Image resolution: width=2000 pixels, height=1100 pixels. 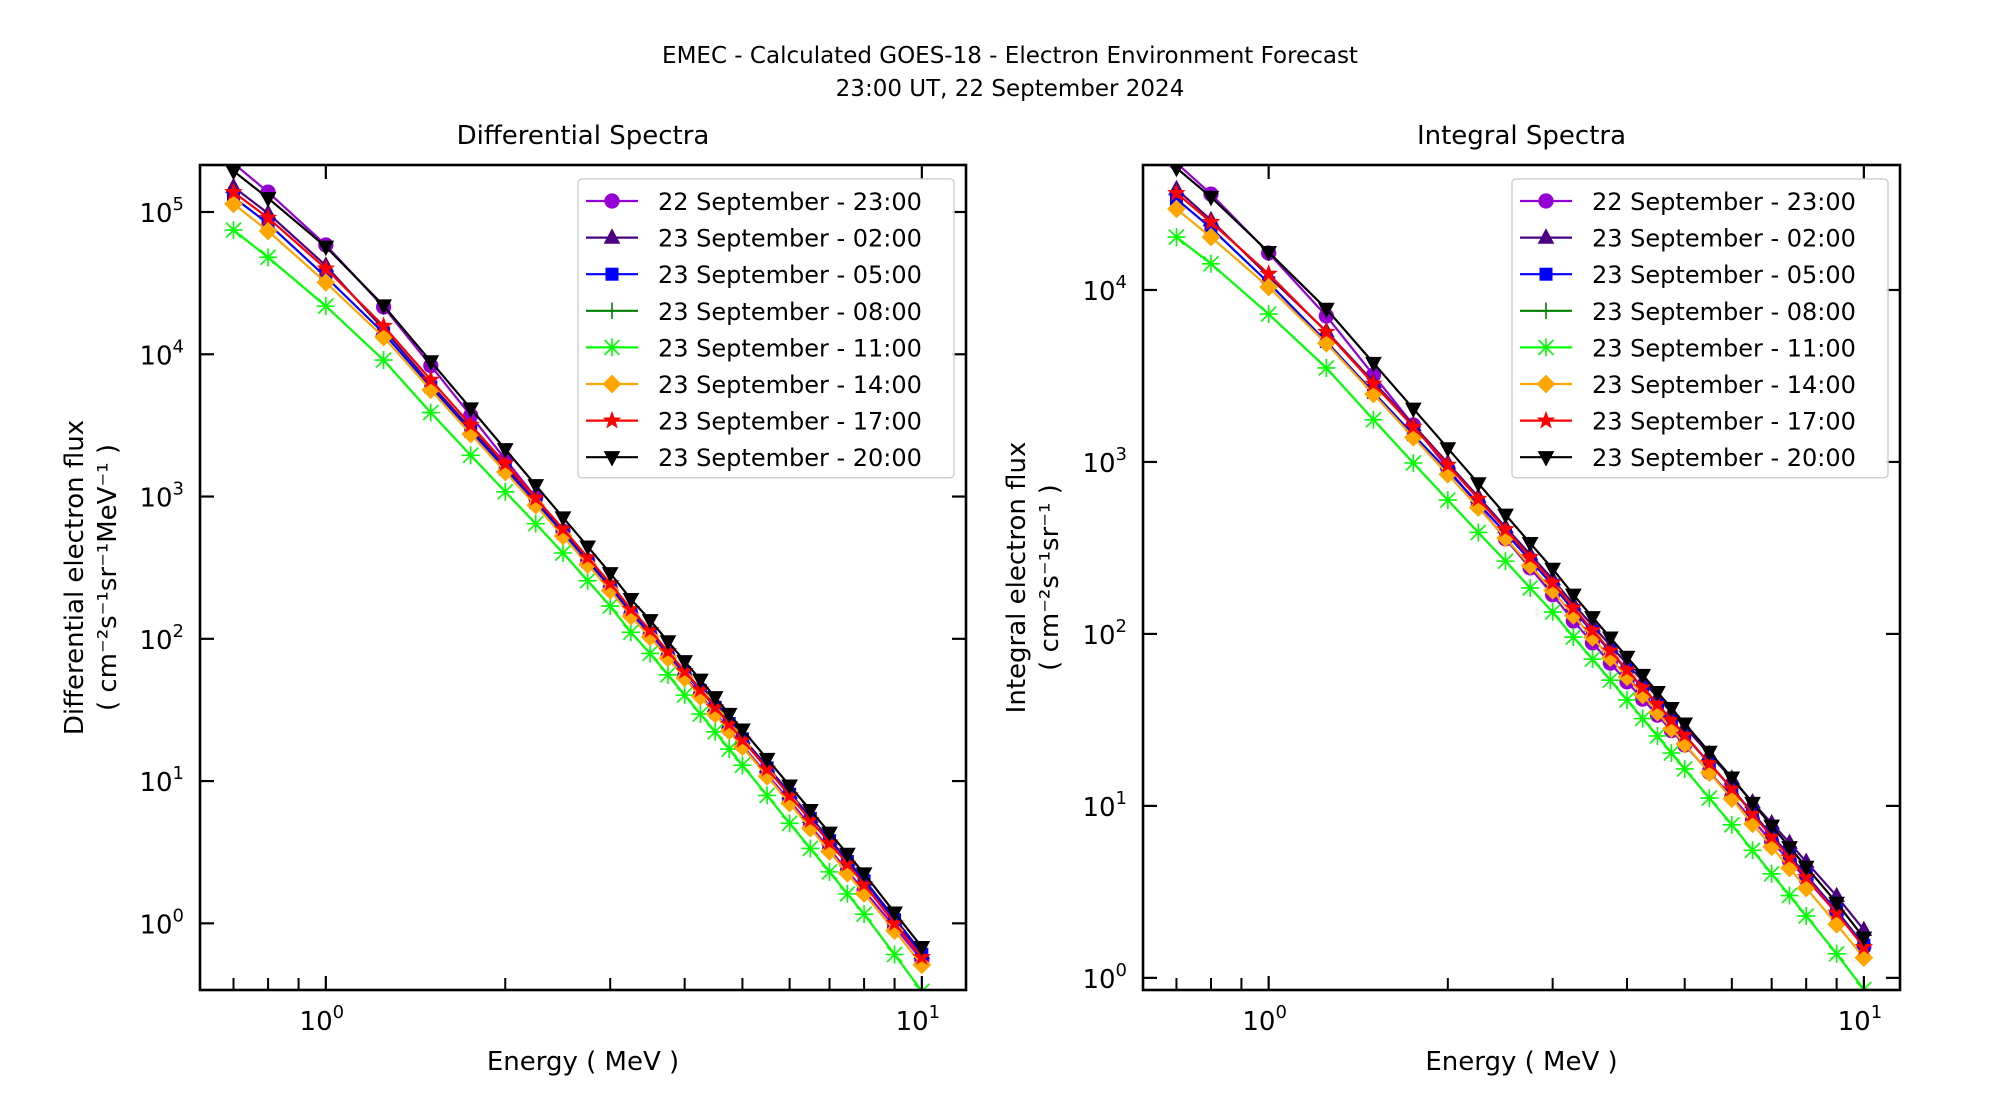 What do you see at coordinates (612, 384) in the screenshot?
I see `legend-marker-diamond-icon` at bounding box center [612, 384].